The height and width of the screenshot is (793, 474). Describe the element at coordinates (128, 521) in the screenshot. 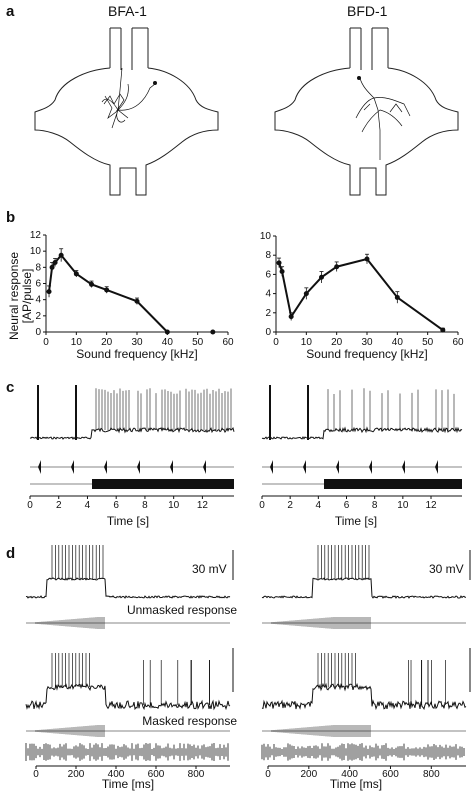

I see `xlabel-c-left: Time [s]` at that location.